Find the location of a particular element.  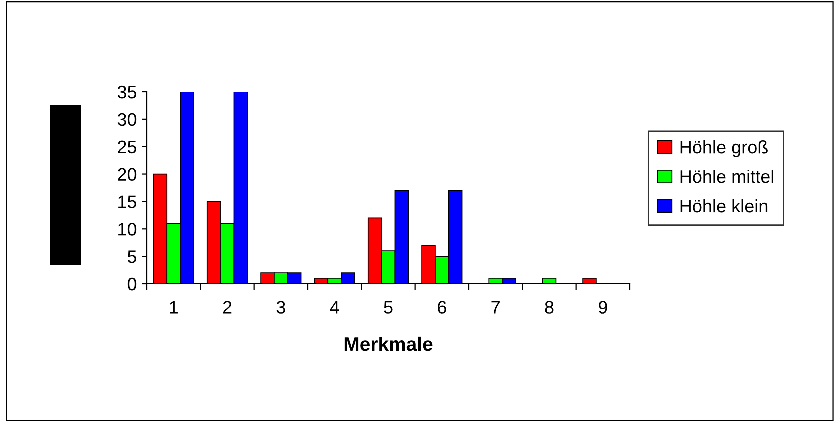

x-tick-label: 9 is located at coordinates (603, 307).